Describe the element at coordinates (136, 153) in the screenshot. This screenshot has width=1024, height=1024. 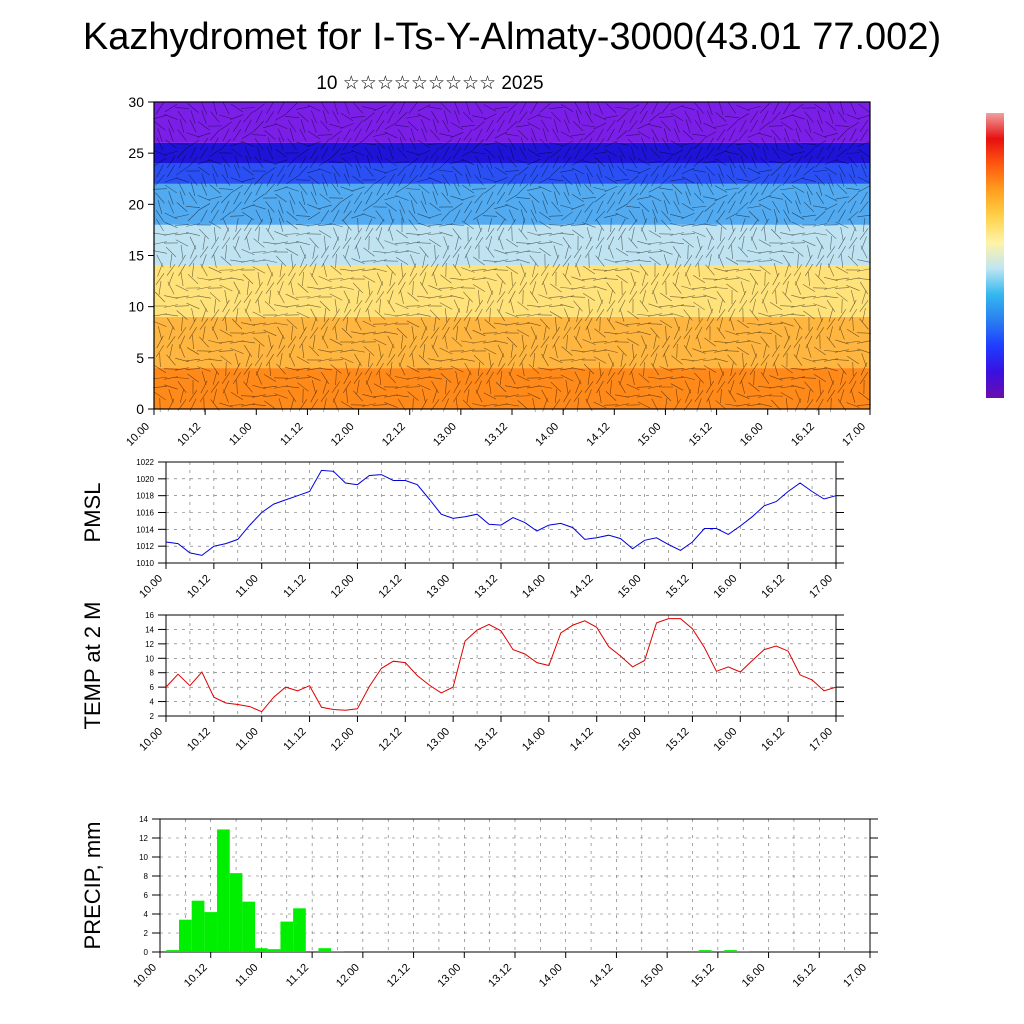
I see `y-tick-label: 25` at that location.